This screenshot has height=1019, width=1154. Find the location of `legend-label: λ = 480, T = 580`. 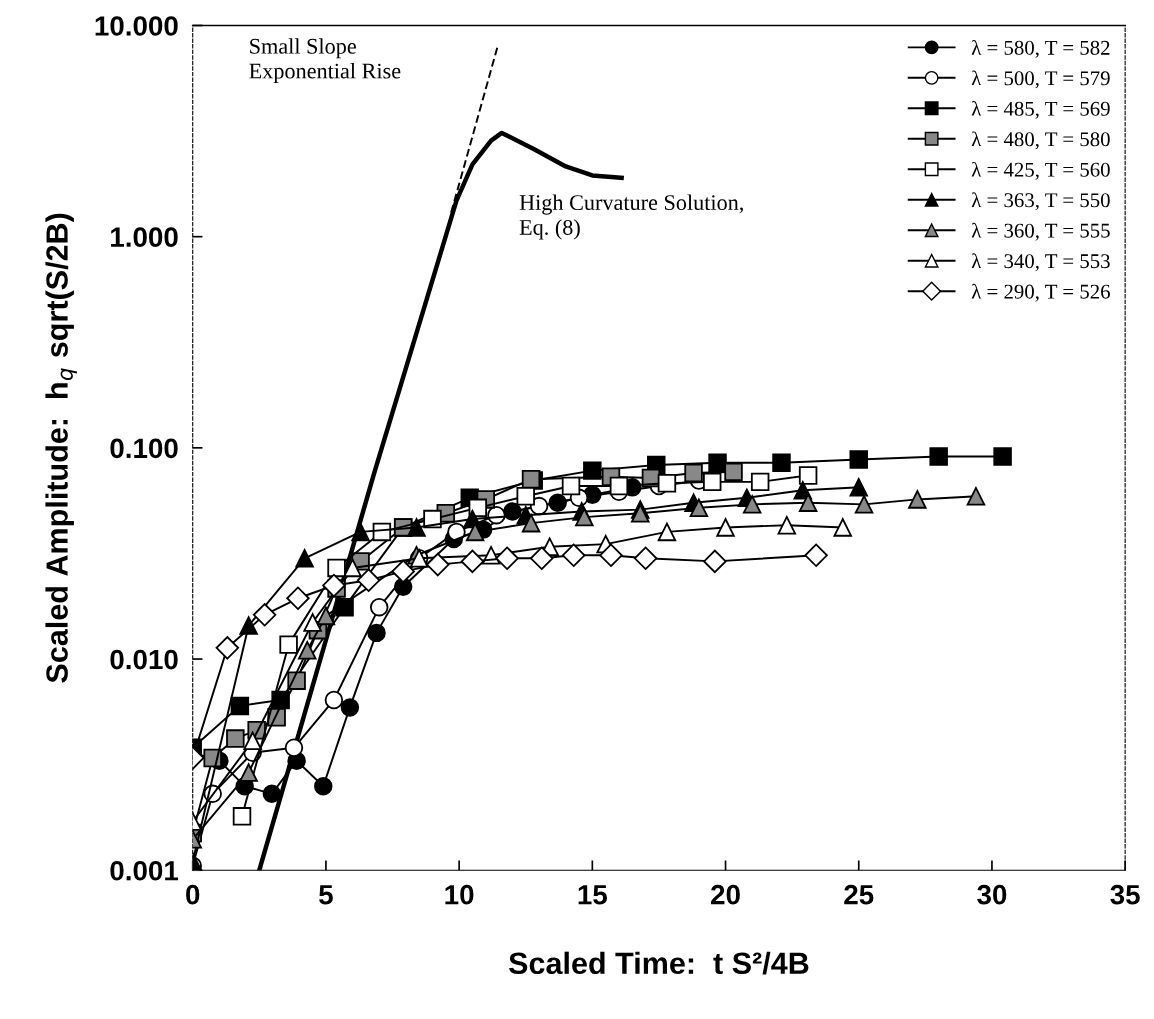

legend-label: λ = 480, T = 580 is located at coordinates (1040, 140).